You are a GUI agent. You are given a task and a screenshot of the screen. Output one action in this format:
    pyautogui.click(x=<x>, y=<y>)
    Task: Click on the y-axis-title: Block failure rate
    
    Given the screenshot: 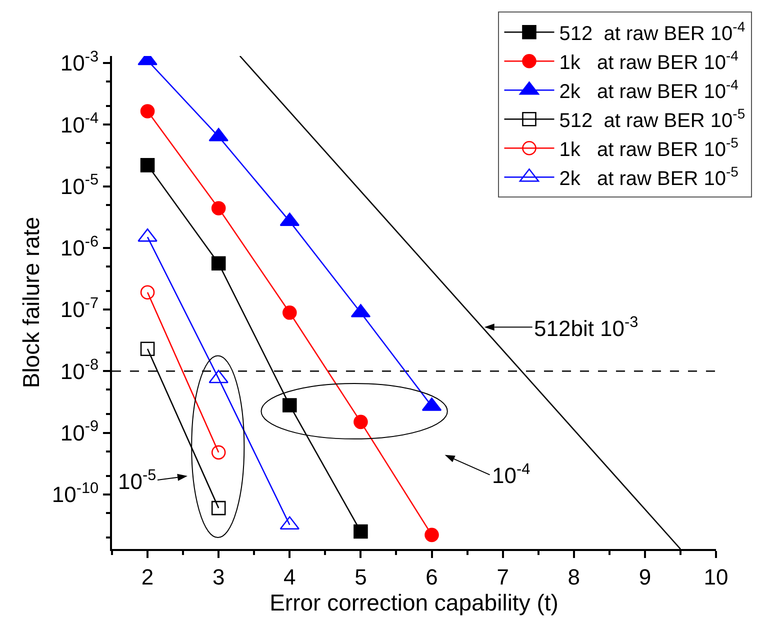 What is the action you would take?
    pyautogui.click(x=31, y=302)
    